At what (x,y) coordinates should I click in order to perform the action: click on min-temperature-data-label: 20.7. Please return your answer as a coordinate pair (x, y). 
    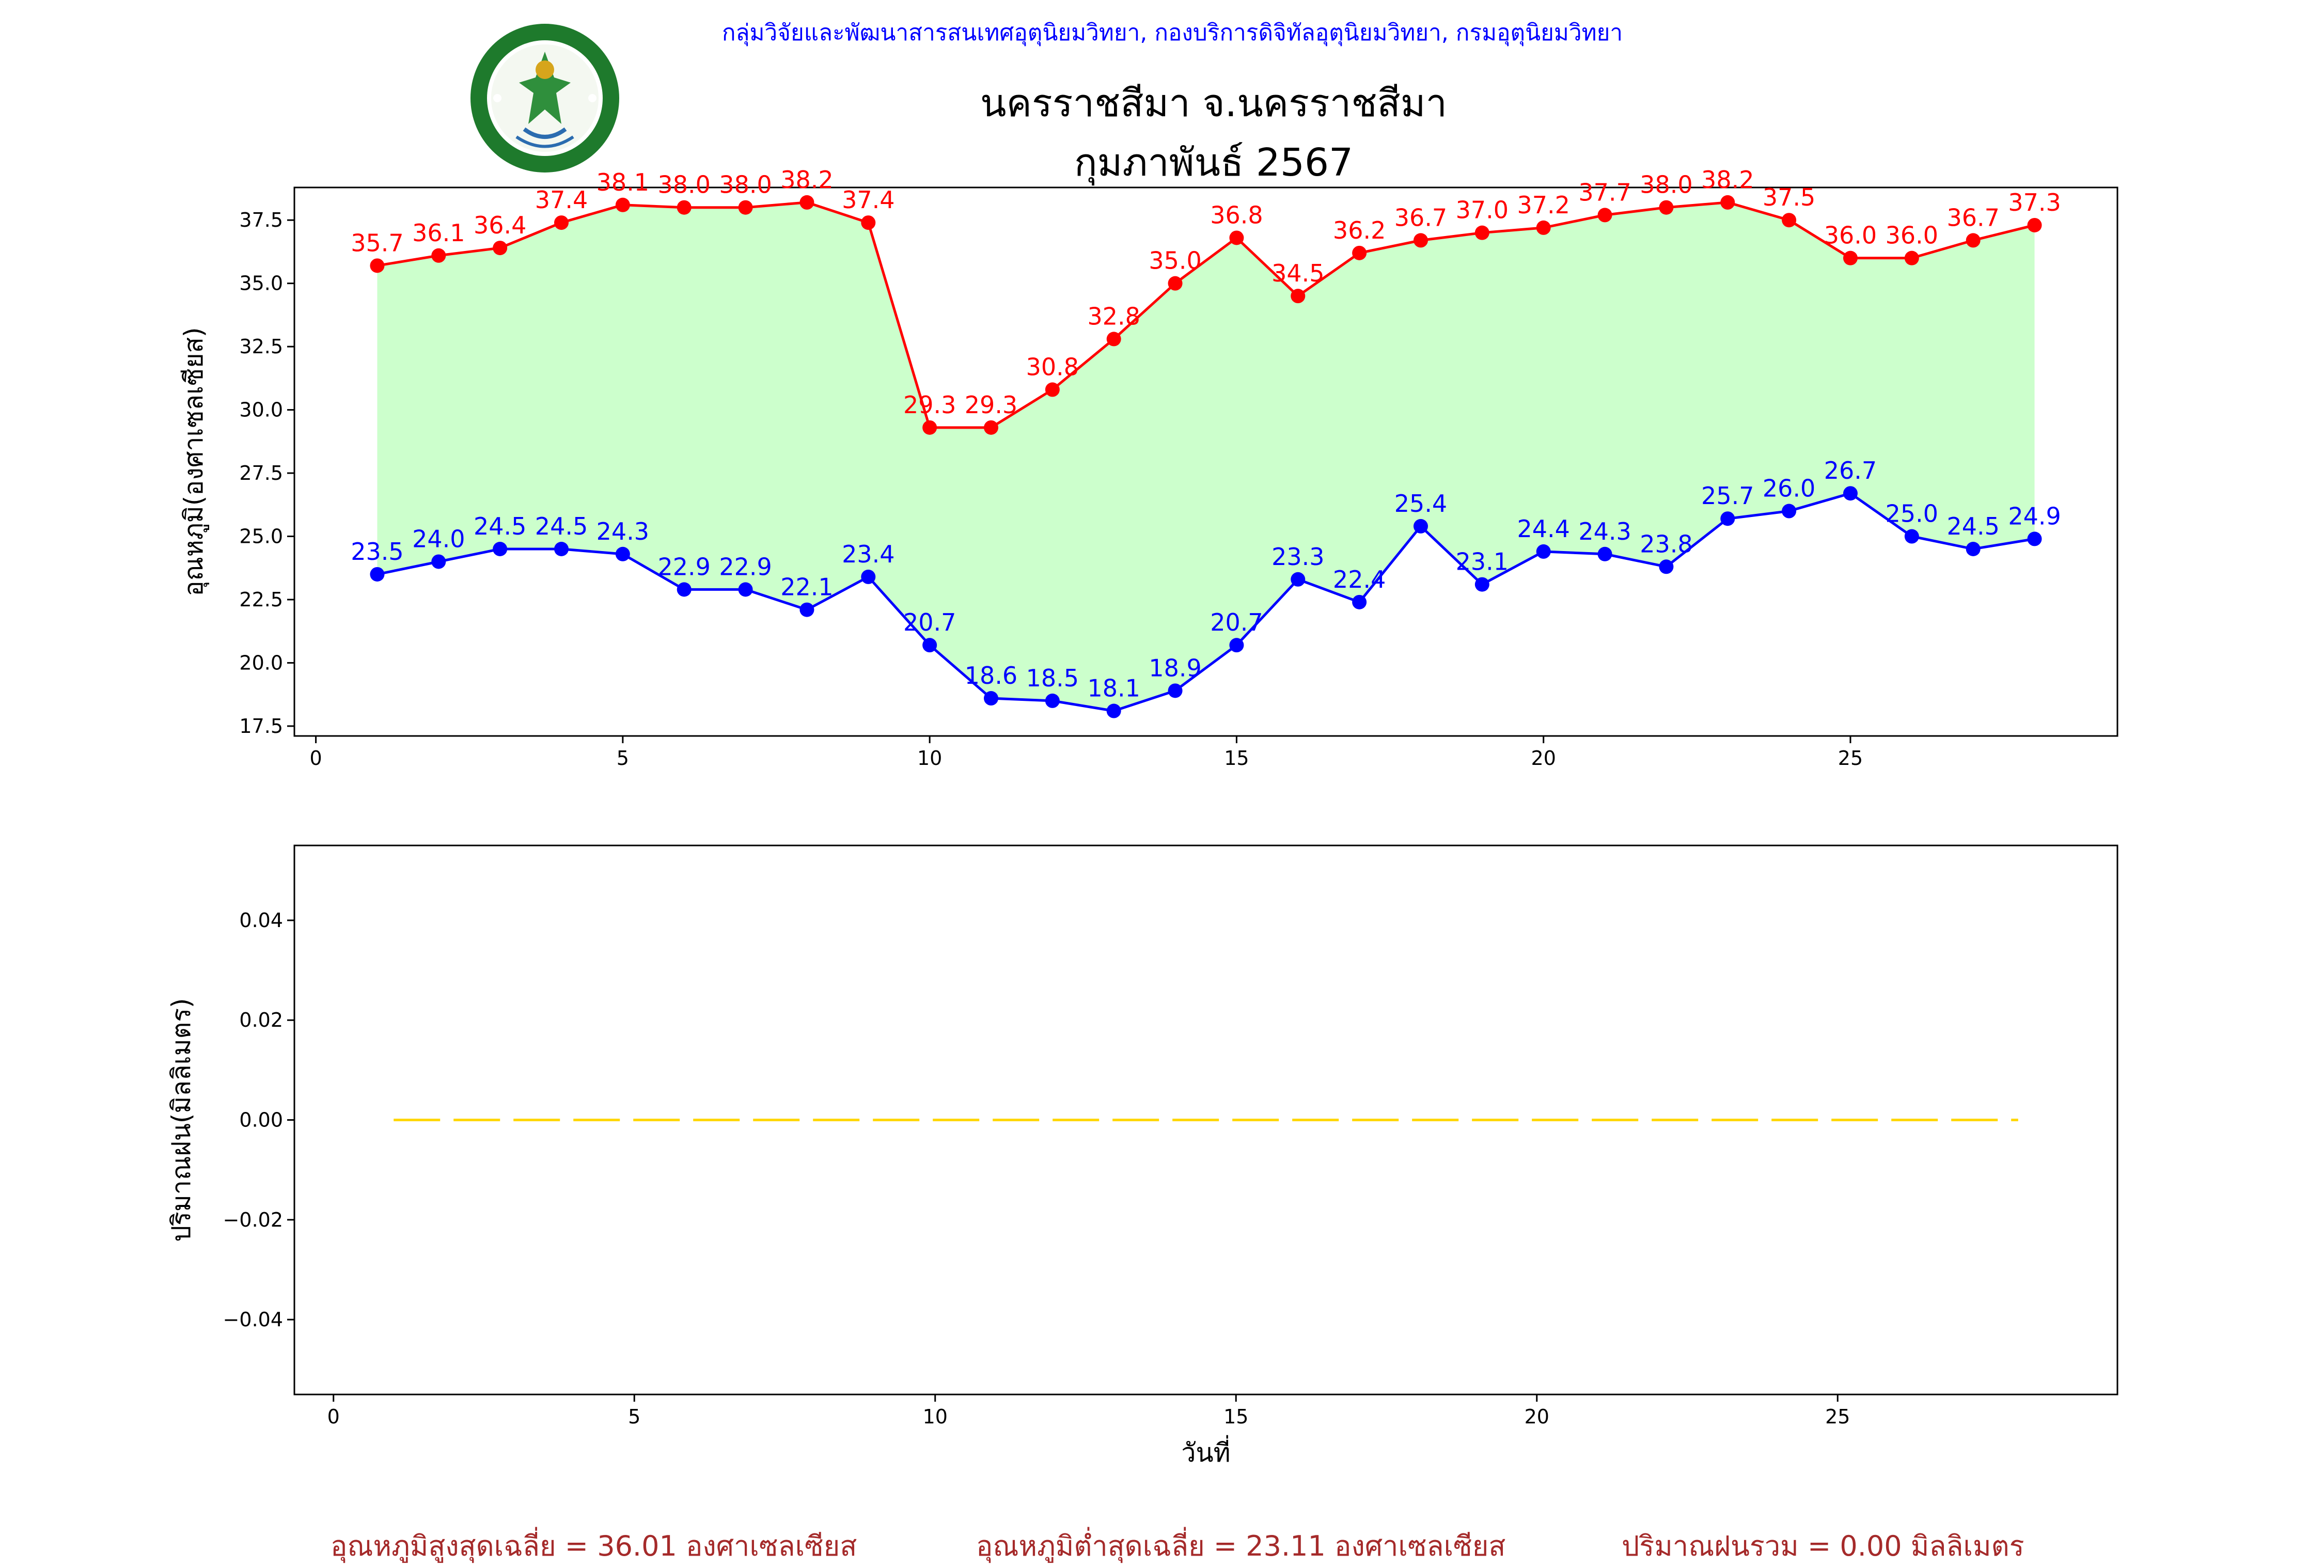
    Looking at the image, I should click on (1237, 622).